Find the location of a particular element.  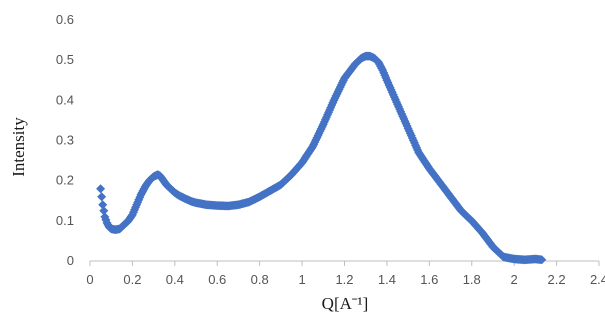

y-axis-title: Intensity is located at coordinates (18, 147).